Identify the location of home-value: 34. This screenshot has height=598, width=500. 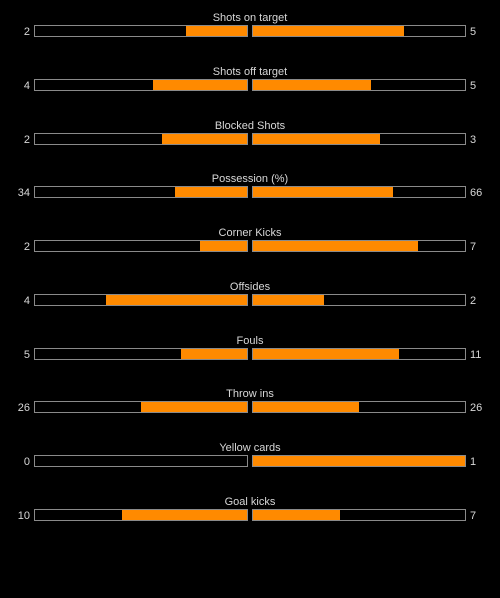
(23, 193).